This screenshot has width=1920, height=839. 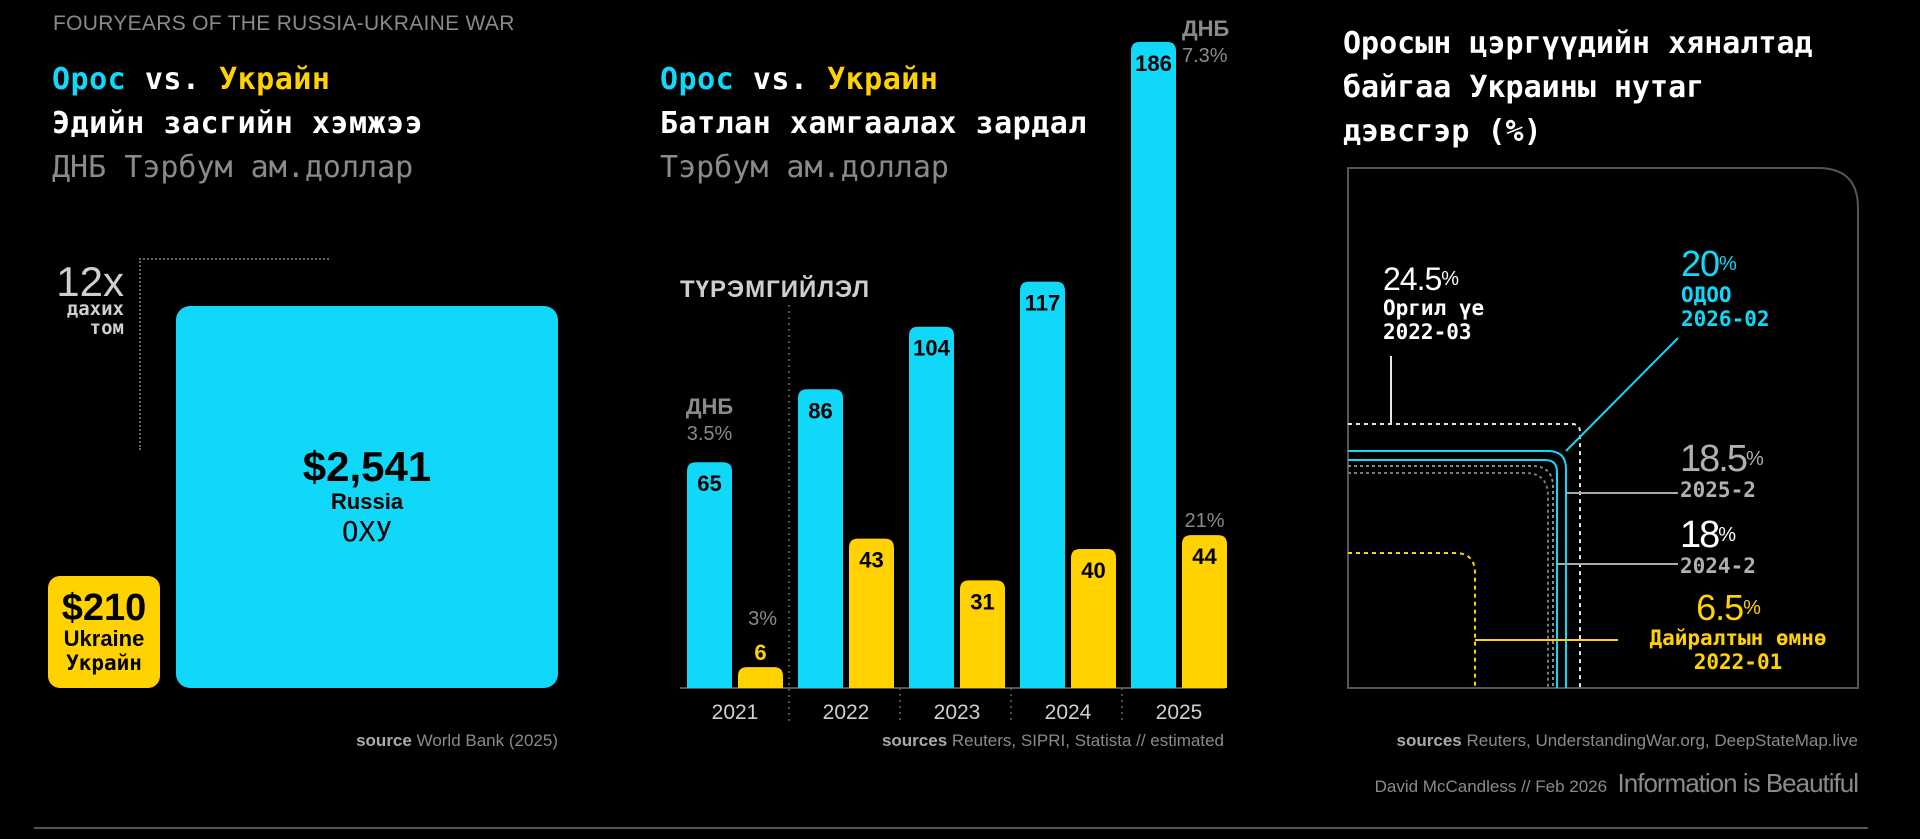 I want to click on value-label-ukraine-2023: 31, so click(x=982, y=601).